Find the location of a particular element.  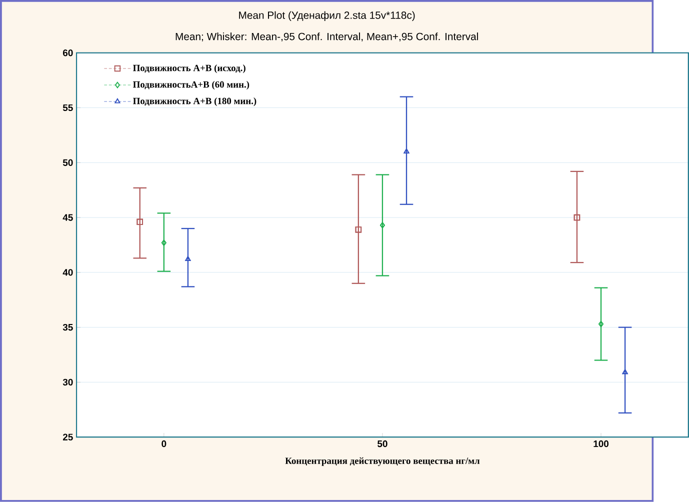

legend-label: ПодвижностьA+B (60 мин.) is located at coordinates (191, 85).